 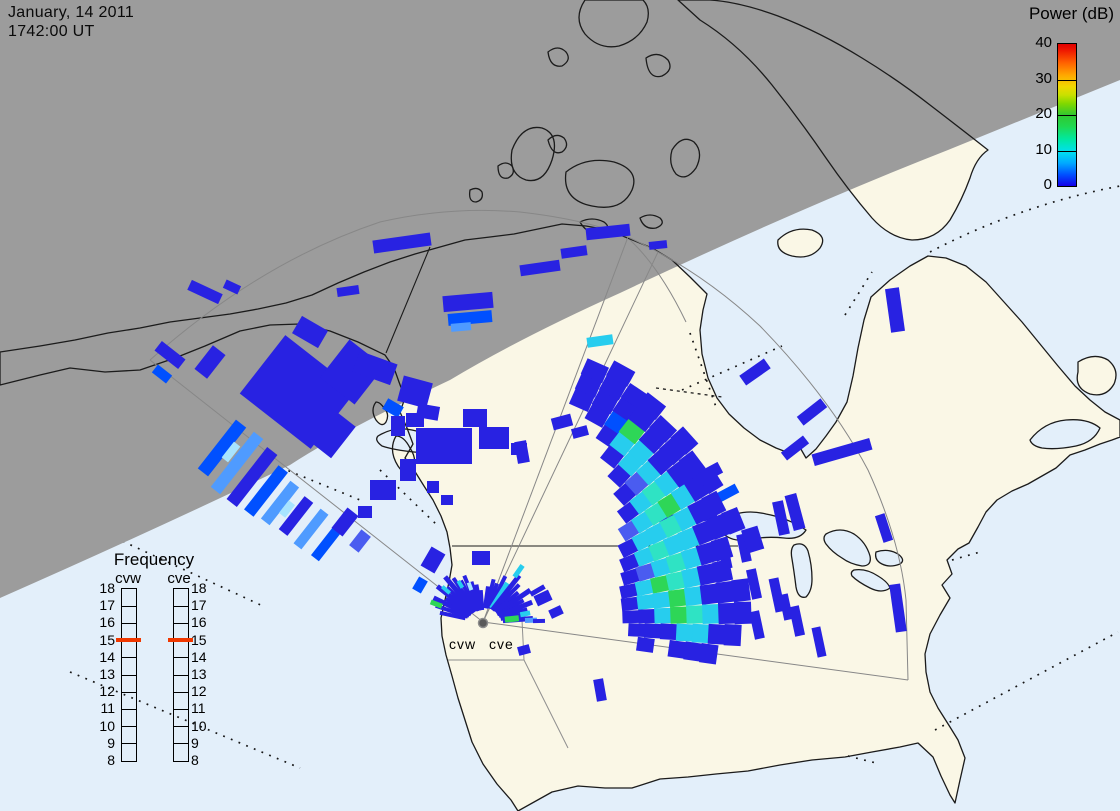 I want to click on power-legend-title: Power (dB), so click(x=1071, y=13).